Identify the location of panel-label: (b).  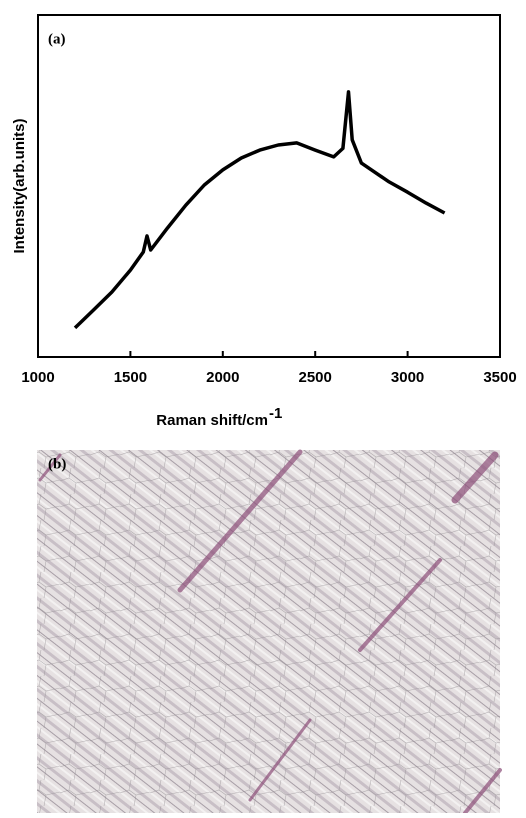
(57, 464).